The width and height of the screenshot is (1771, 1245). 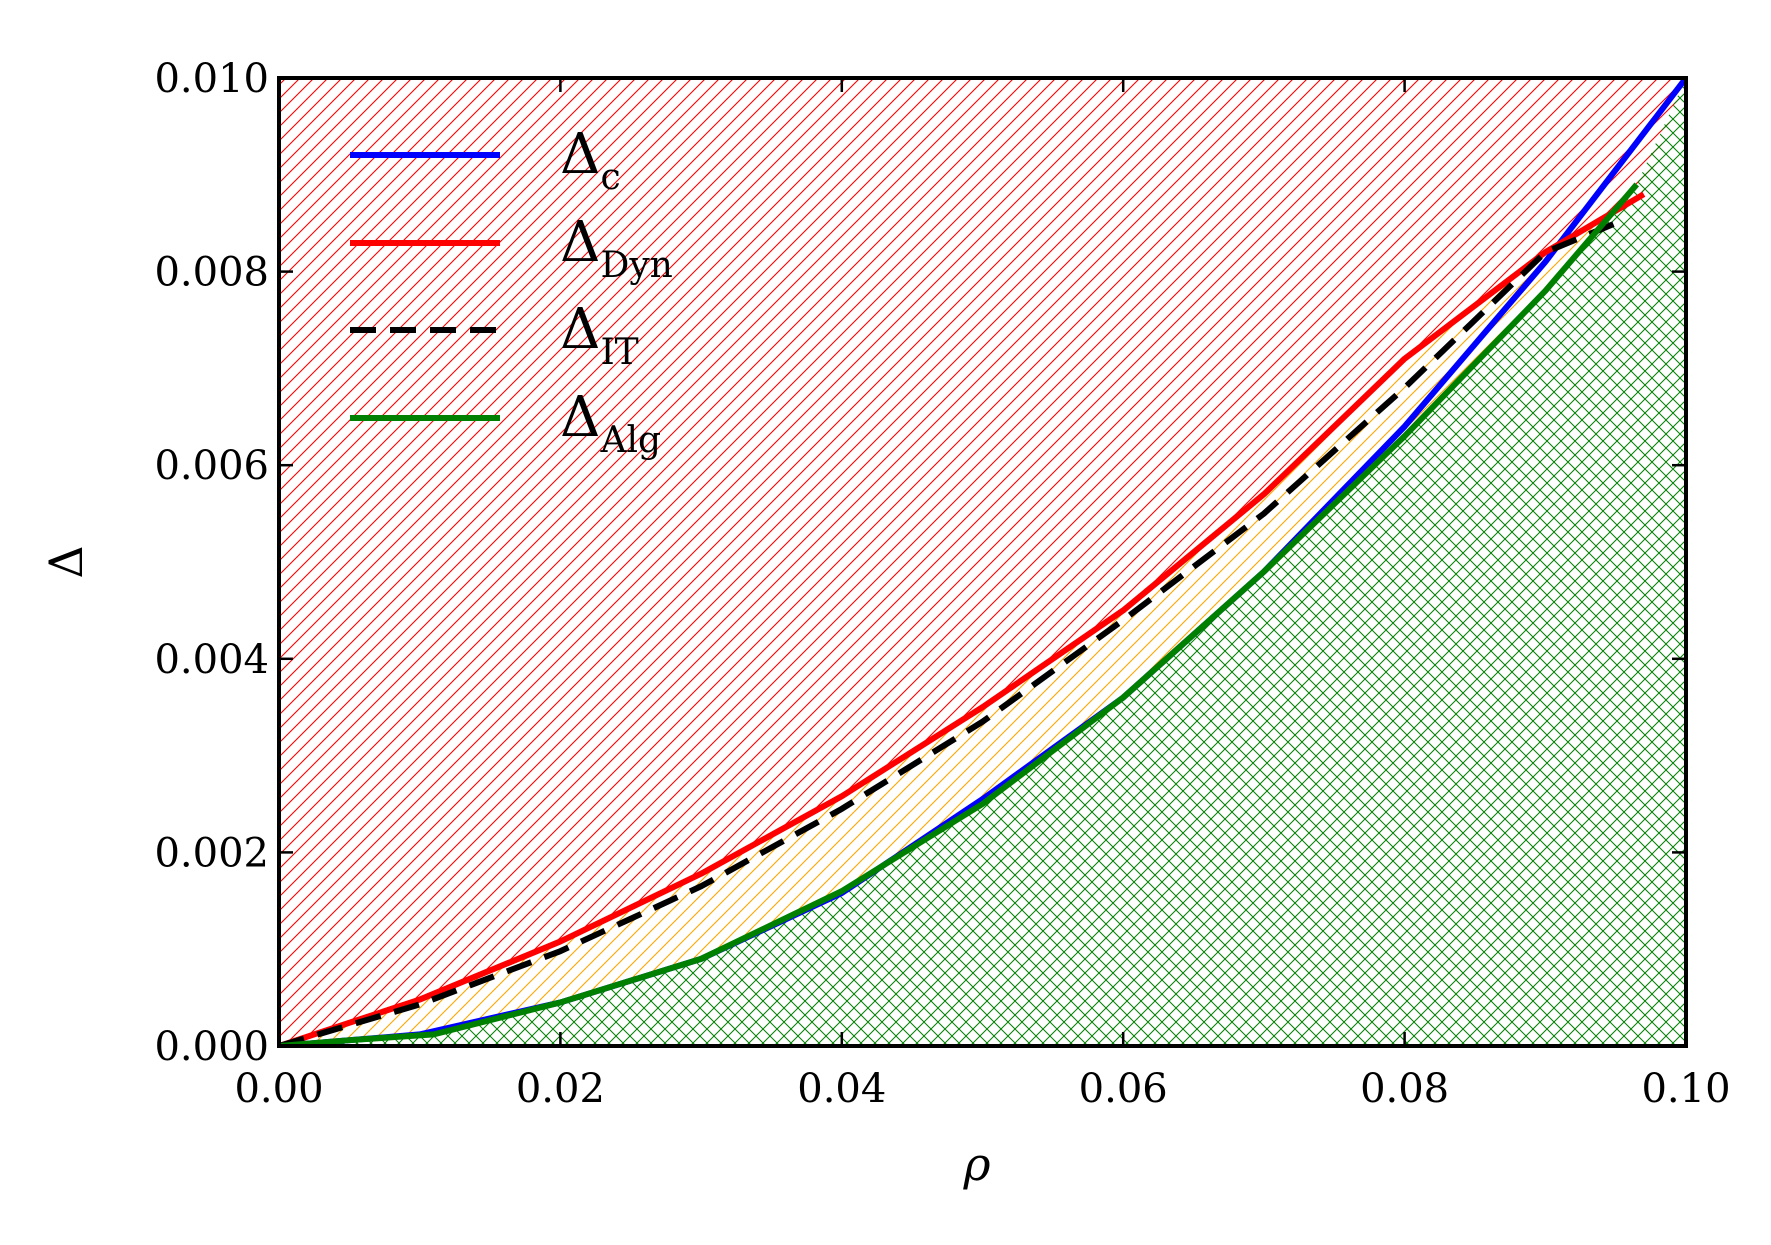 What do you see at coordinates (560, 1089) in the screenshot?
I see `x-tick-label: 0.02` at bounding box center [560, 1089].